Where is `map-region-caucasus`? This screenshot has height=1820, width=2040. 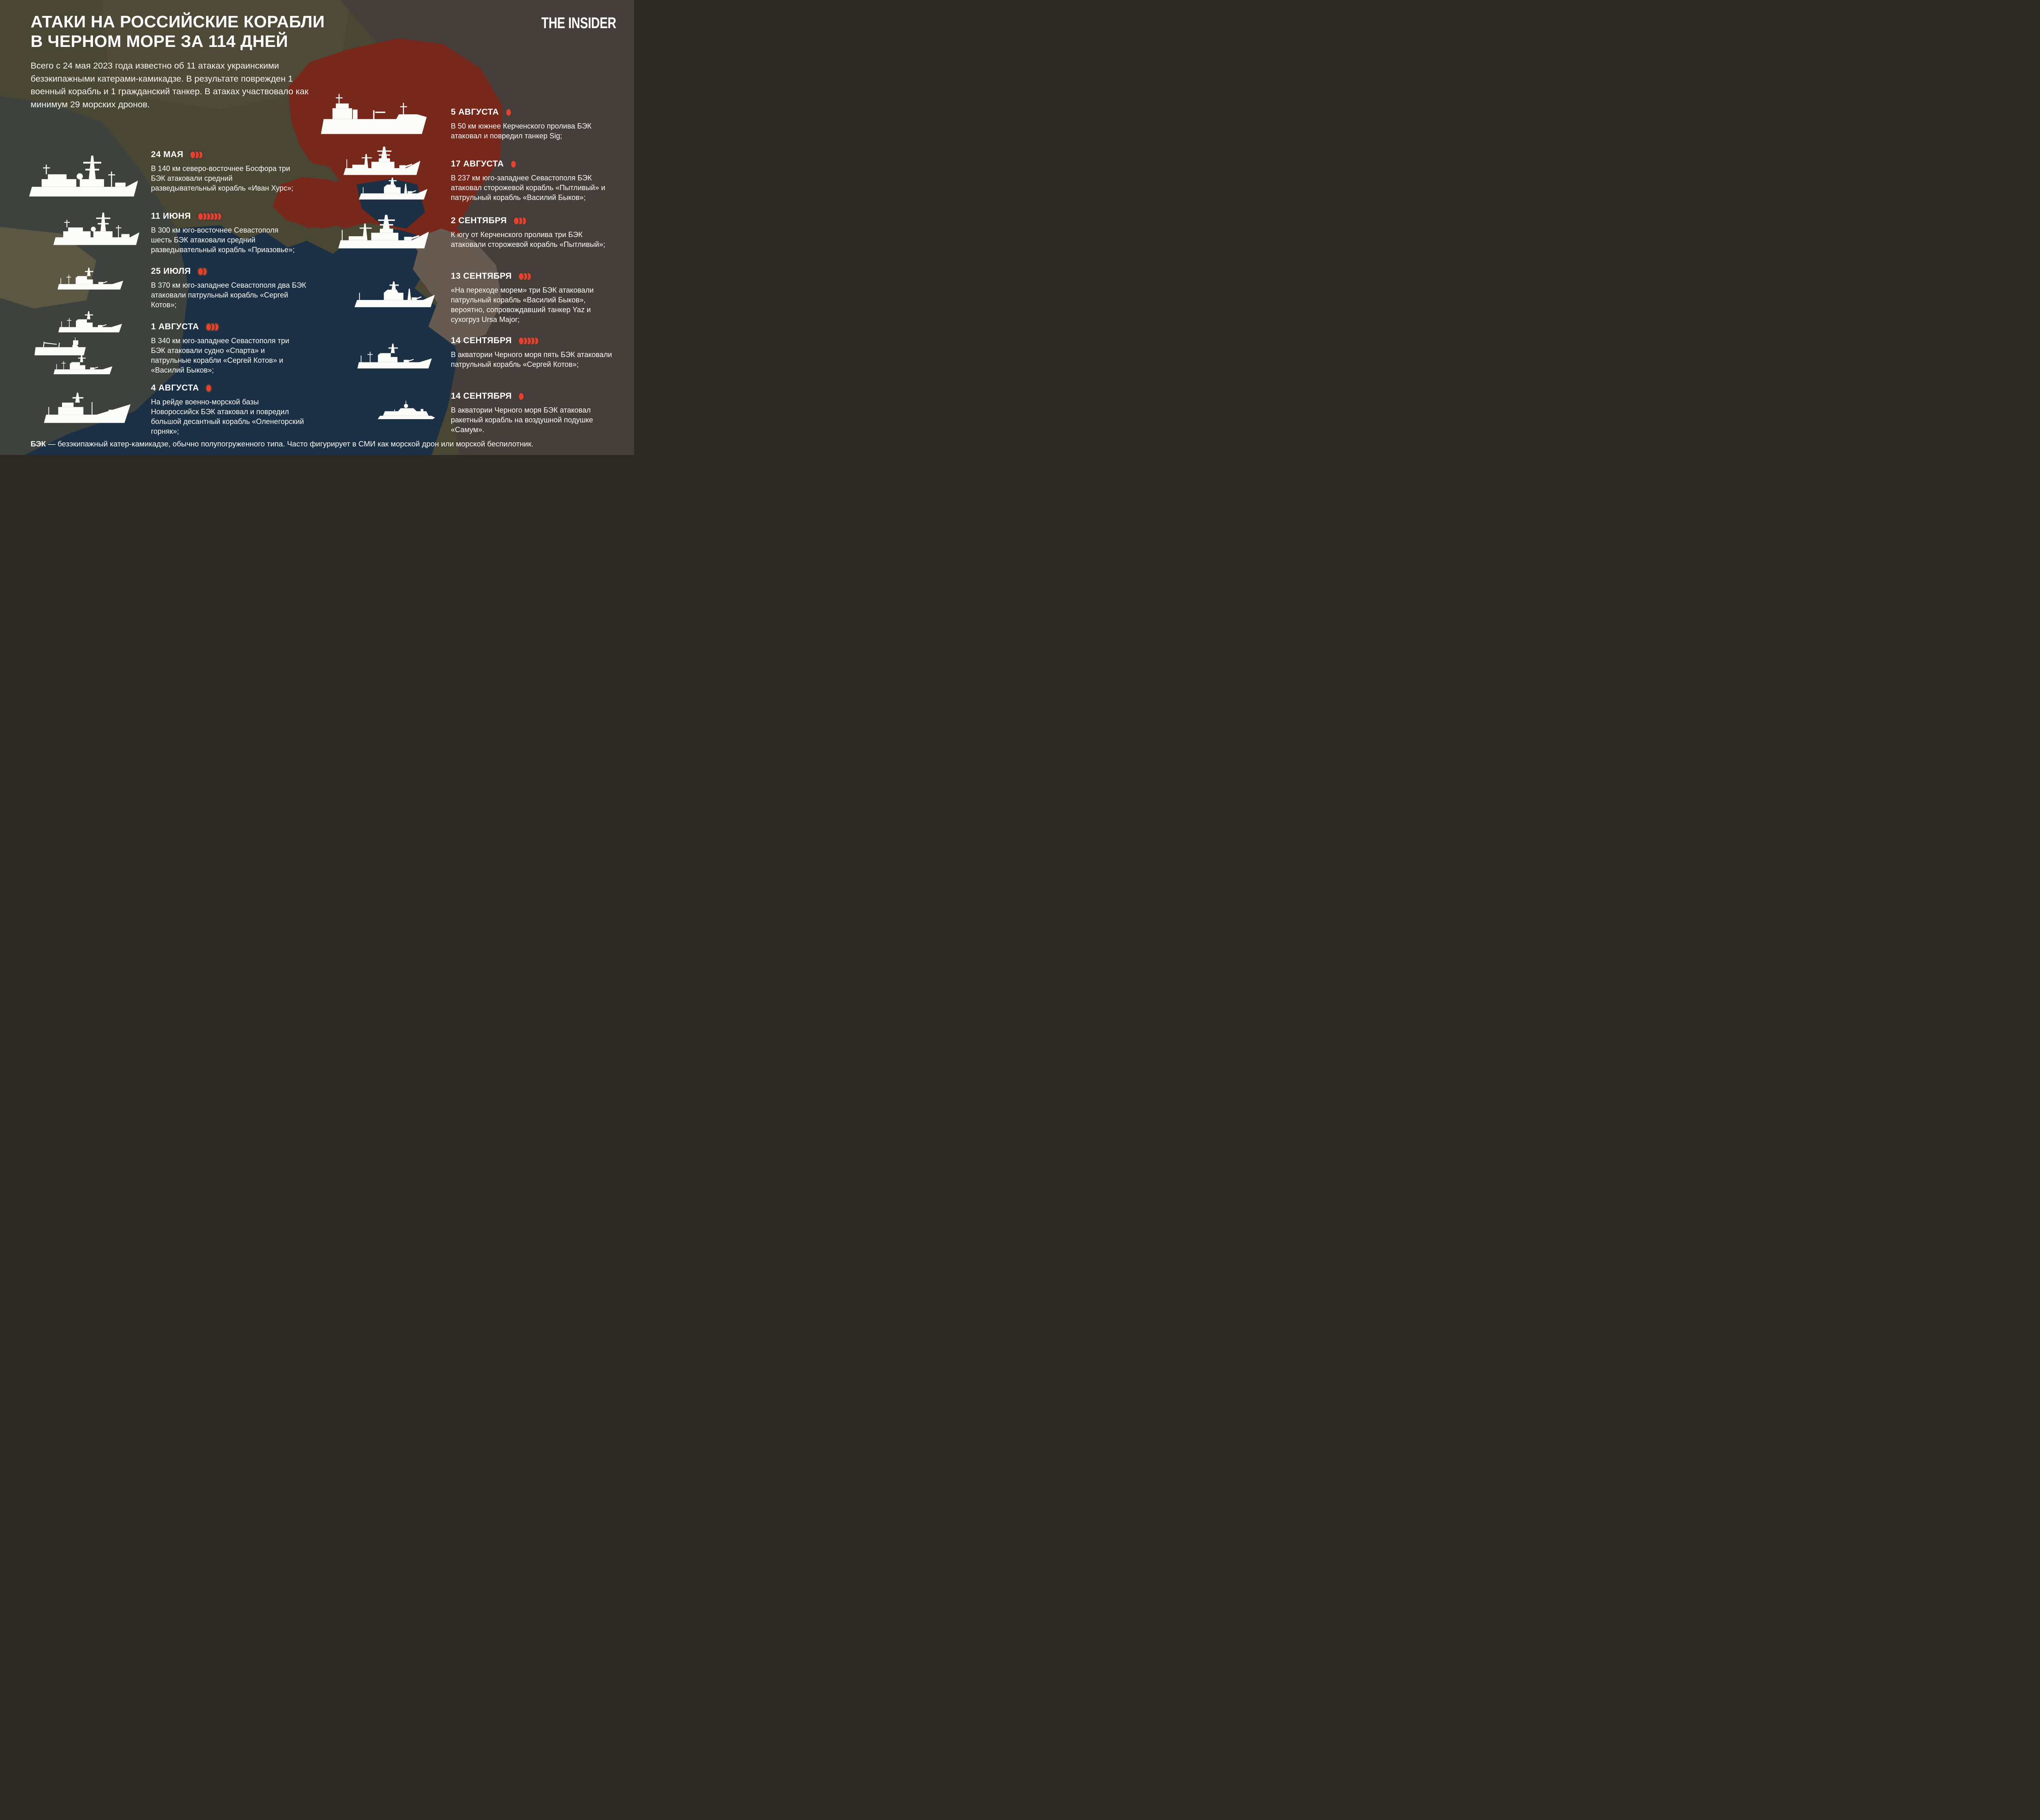 map-region-caucasus is located at coordinates (456, 287).